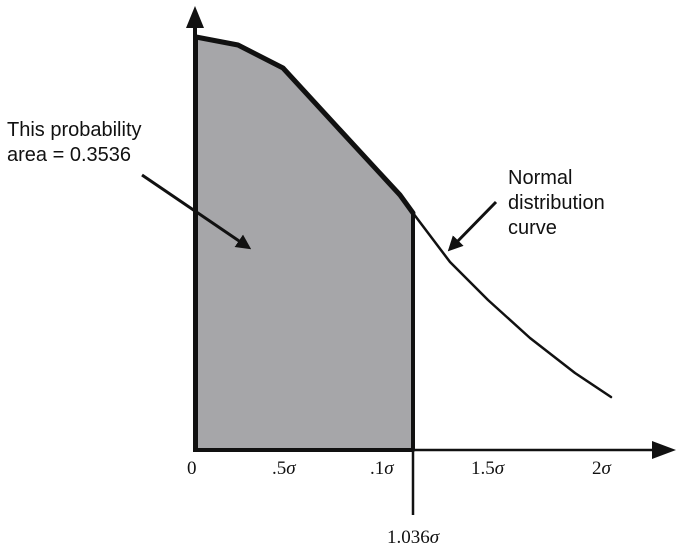 This screenshot has height=555, width=693. Describe the element at coordinates (74, 143) in the screenshot. I see `area-annotation: This probability area = 0.3536` at that location.